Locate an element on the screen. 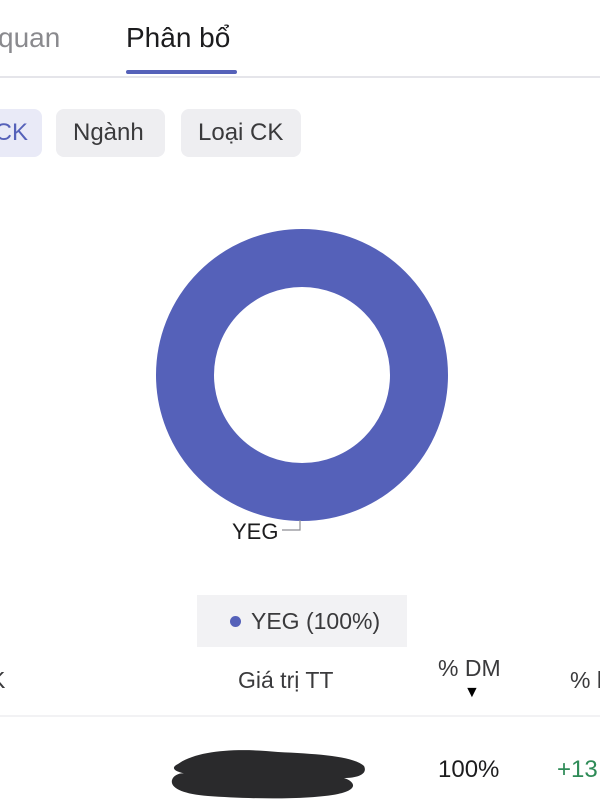 Image resolution: width=600 pixels, height=800 pixels. legend-label: YEG (100%) is located at coordinates (316, 621).